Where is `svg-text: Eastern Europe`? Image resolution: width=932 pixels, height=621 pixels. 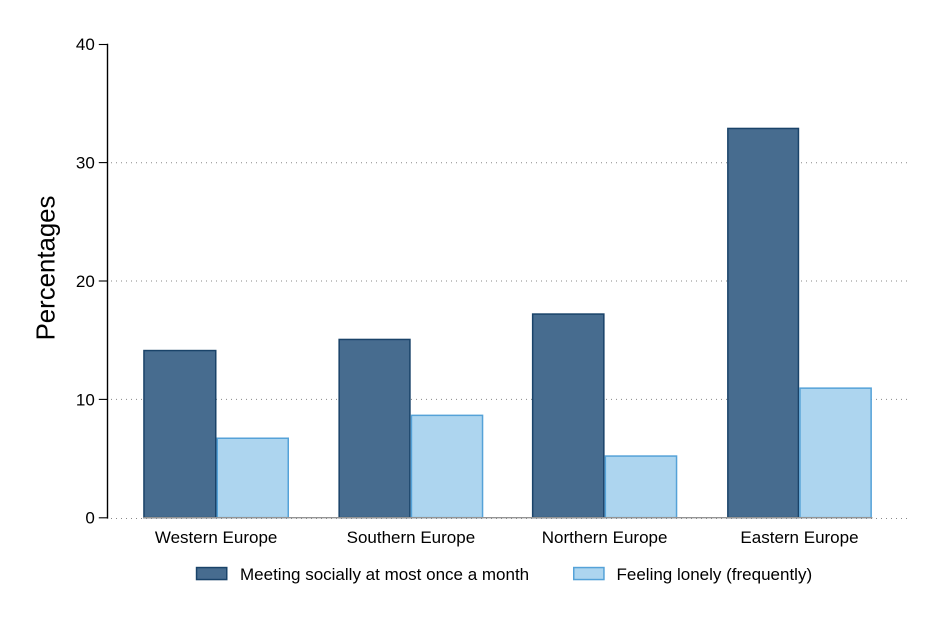 svg-text: Eastern Europe is located at coordinates (799, 537).